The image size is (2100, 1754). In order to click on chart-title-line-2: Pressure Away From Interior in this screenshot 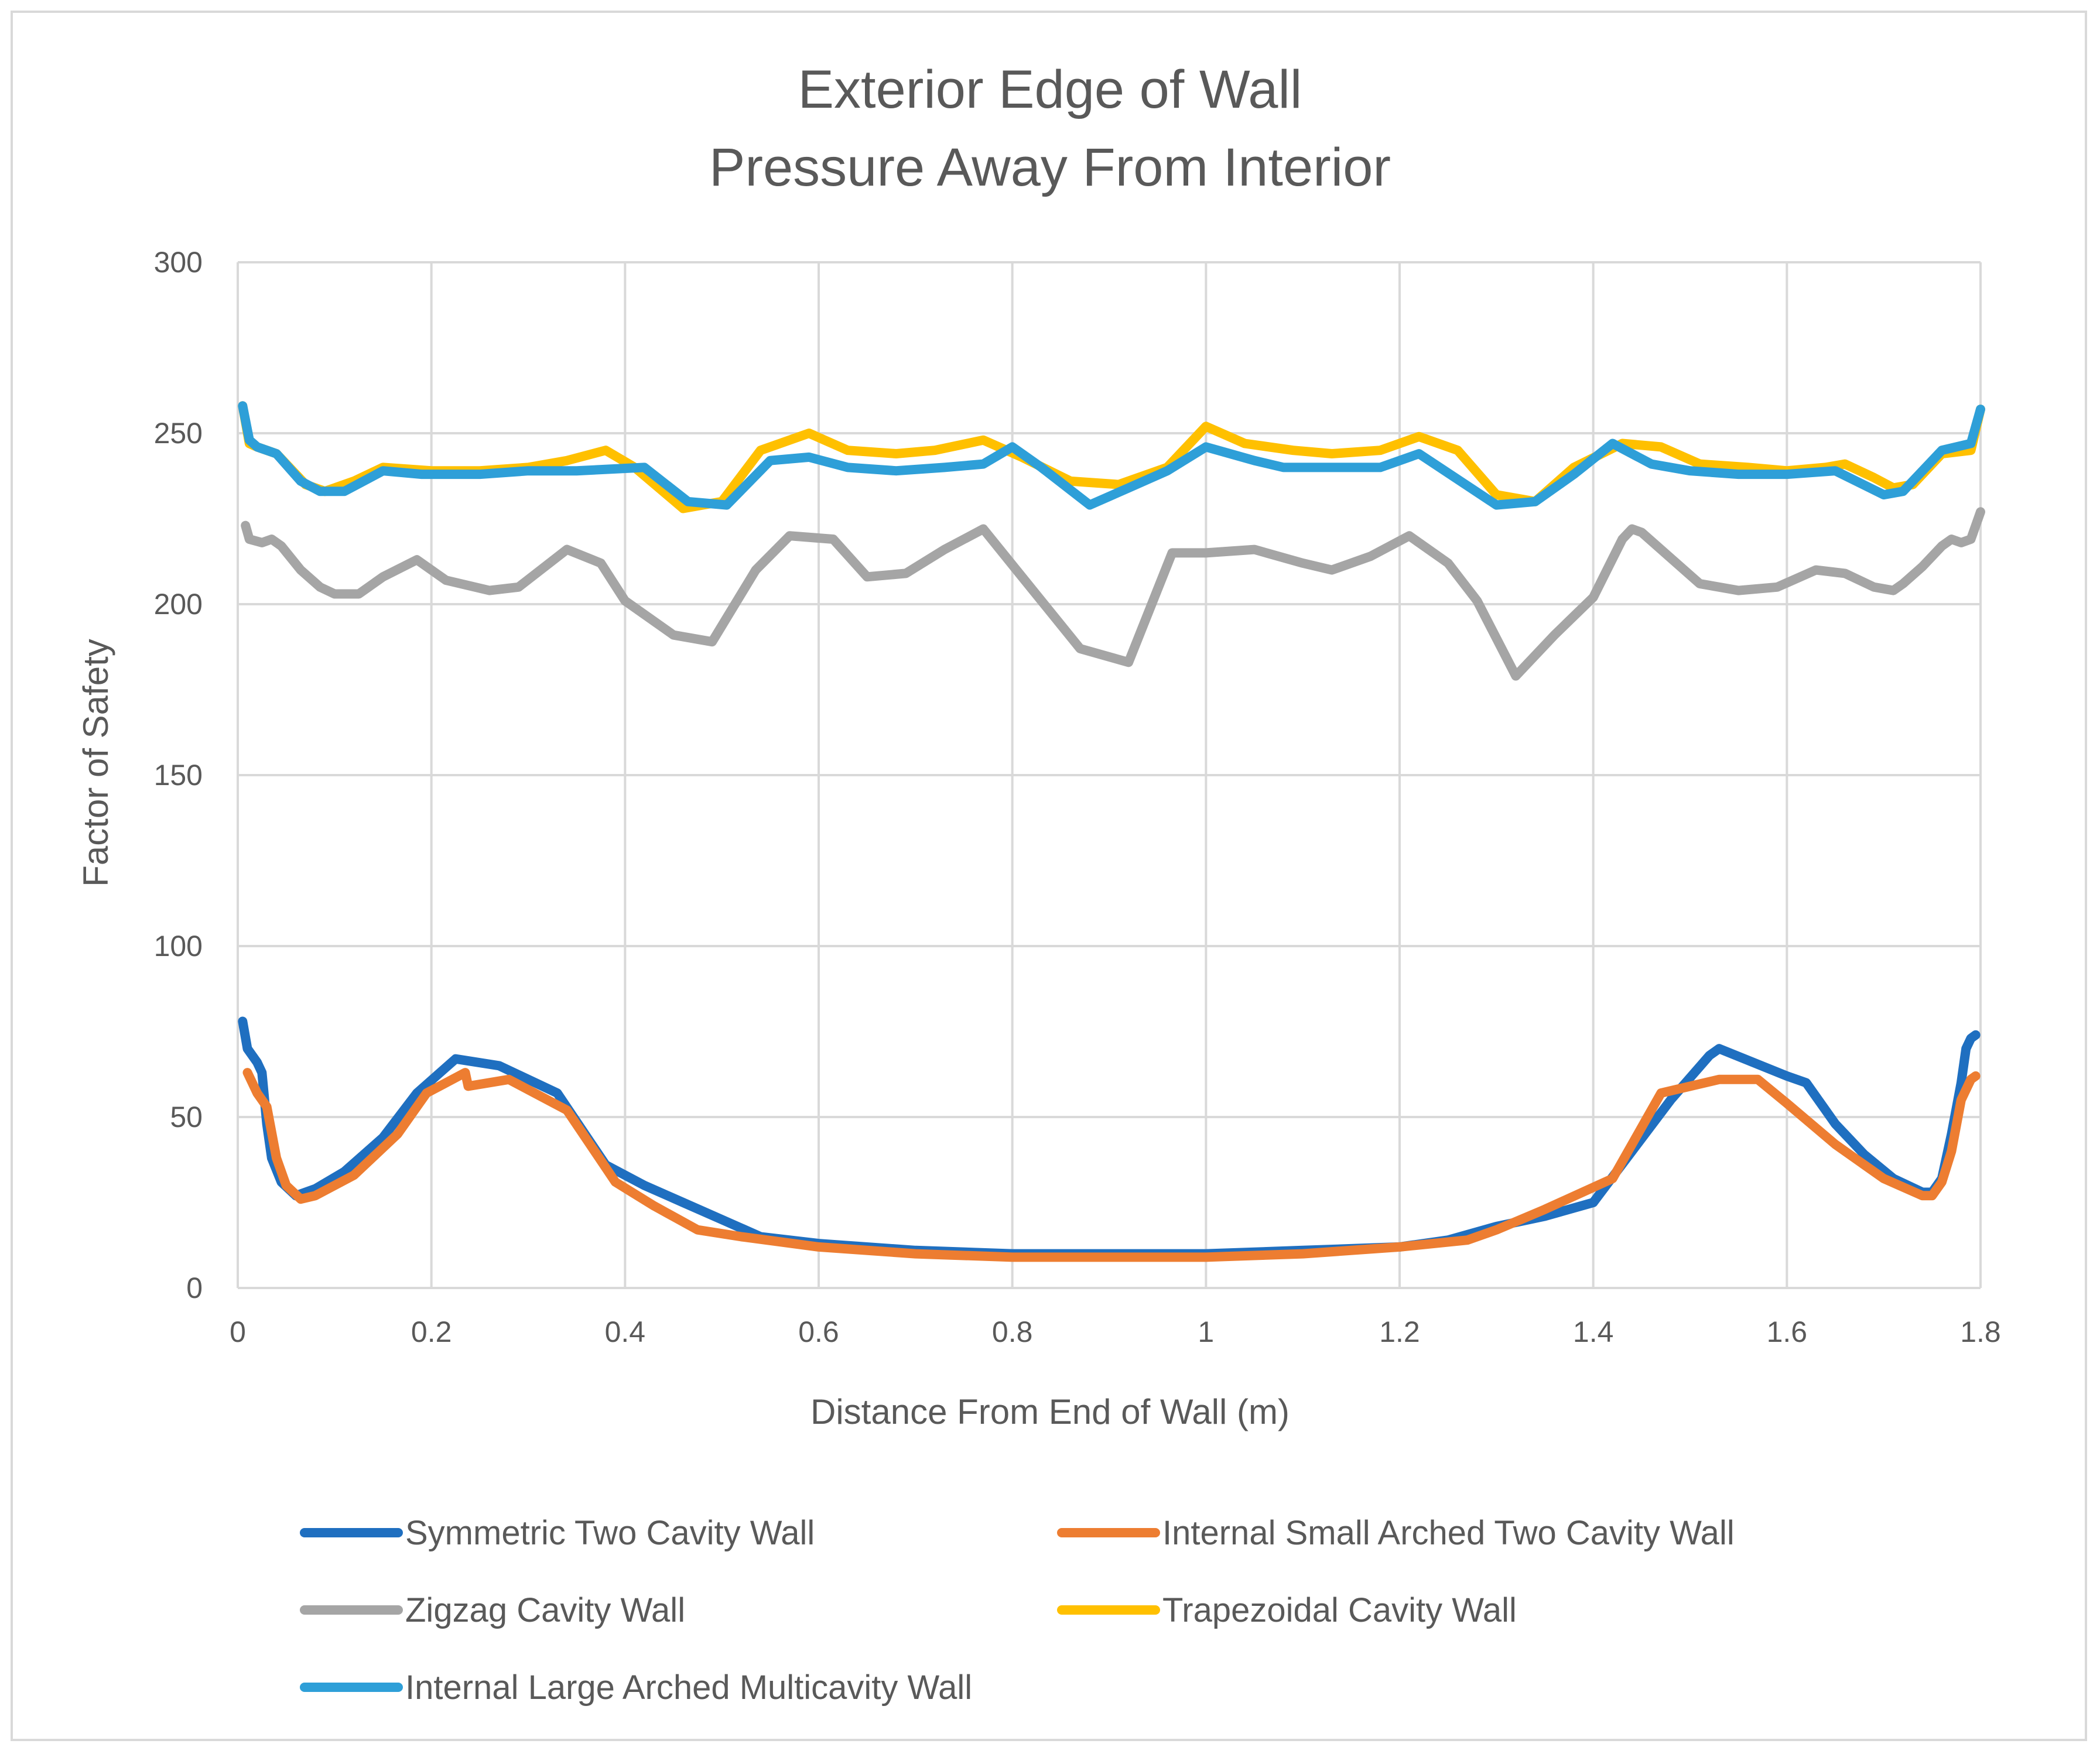, I will do `click(1050, 167)`.